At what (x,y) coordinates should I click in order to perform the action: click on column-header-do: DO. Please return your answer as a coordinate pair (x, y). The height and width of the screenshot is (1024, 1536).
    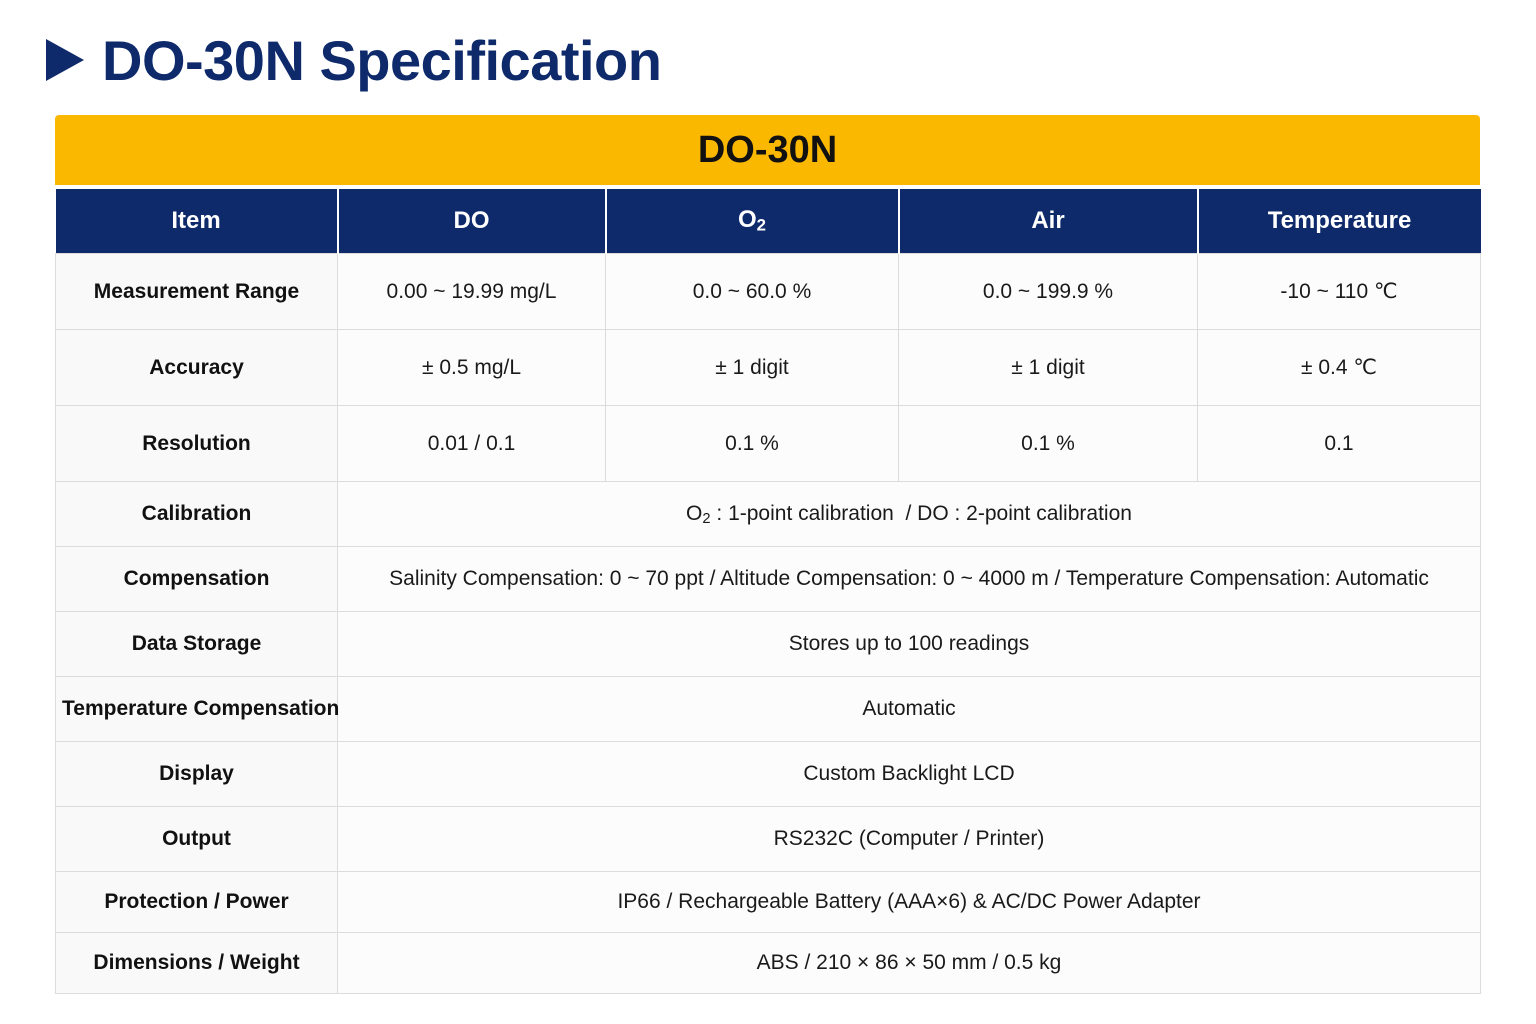
    Looking at the image, I should click on (471, 221).